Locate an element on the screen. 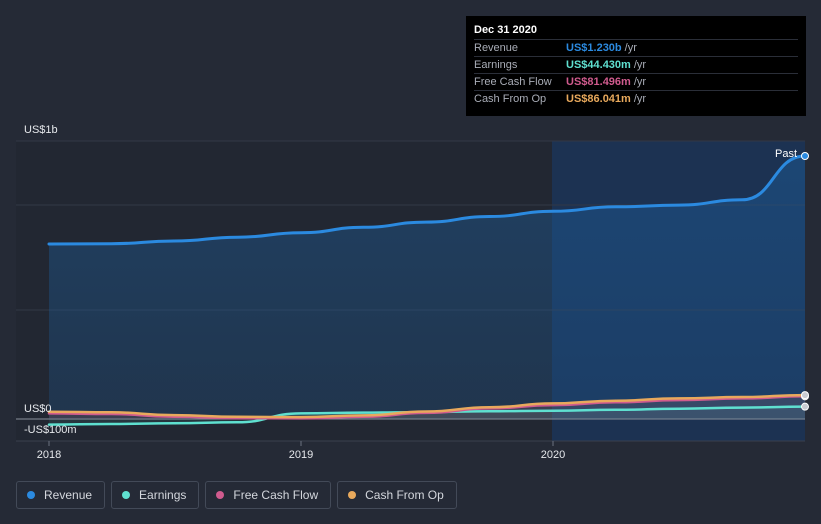  legend-label: Earnings is located at coordinates (163, 495).